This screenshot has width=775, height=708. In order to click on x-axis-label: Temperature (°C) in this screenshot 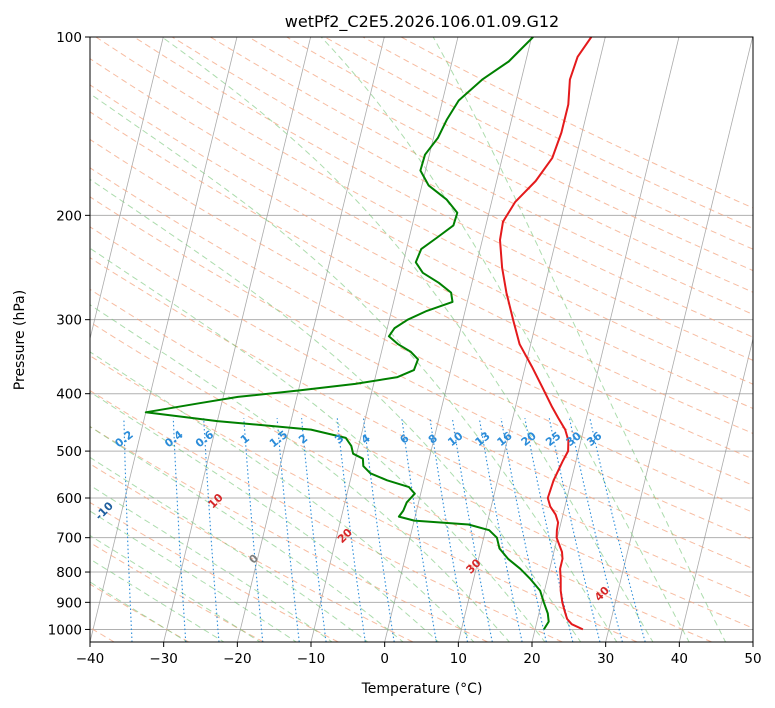, I will do `click(422, 689)`.